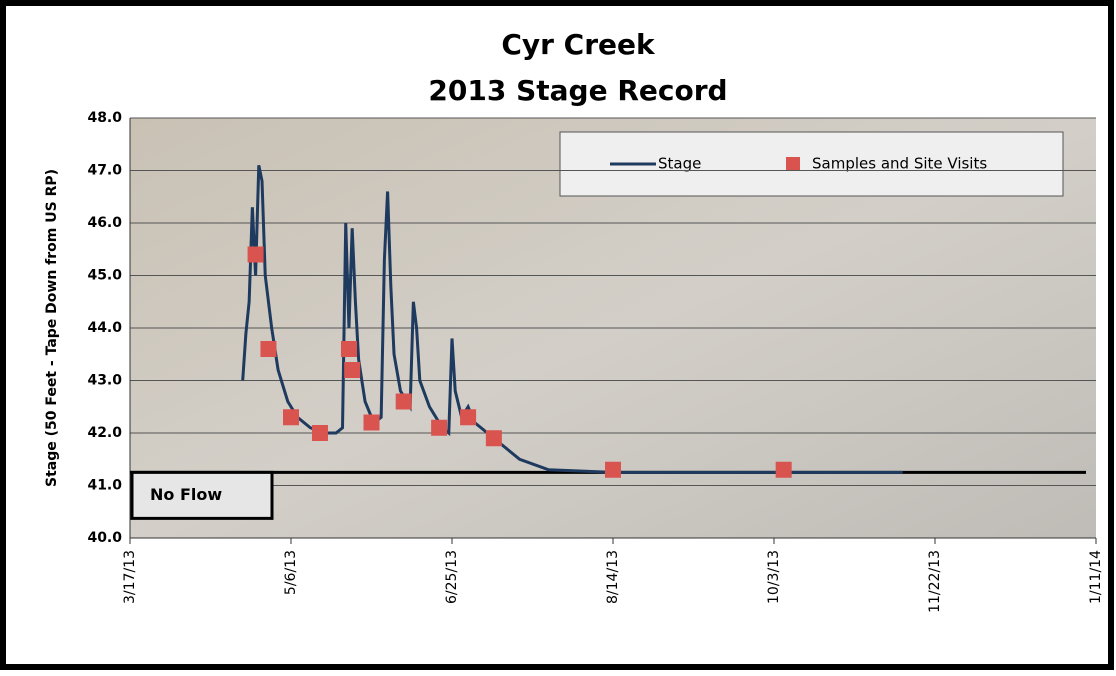 The height and width of the screenshot is (676, 1116). I want to click on y-tick-label: 40.0, so click(104, 538).